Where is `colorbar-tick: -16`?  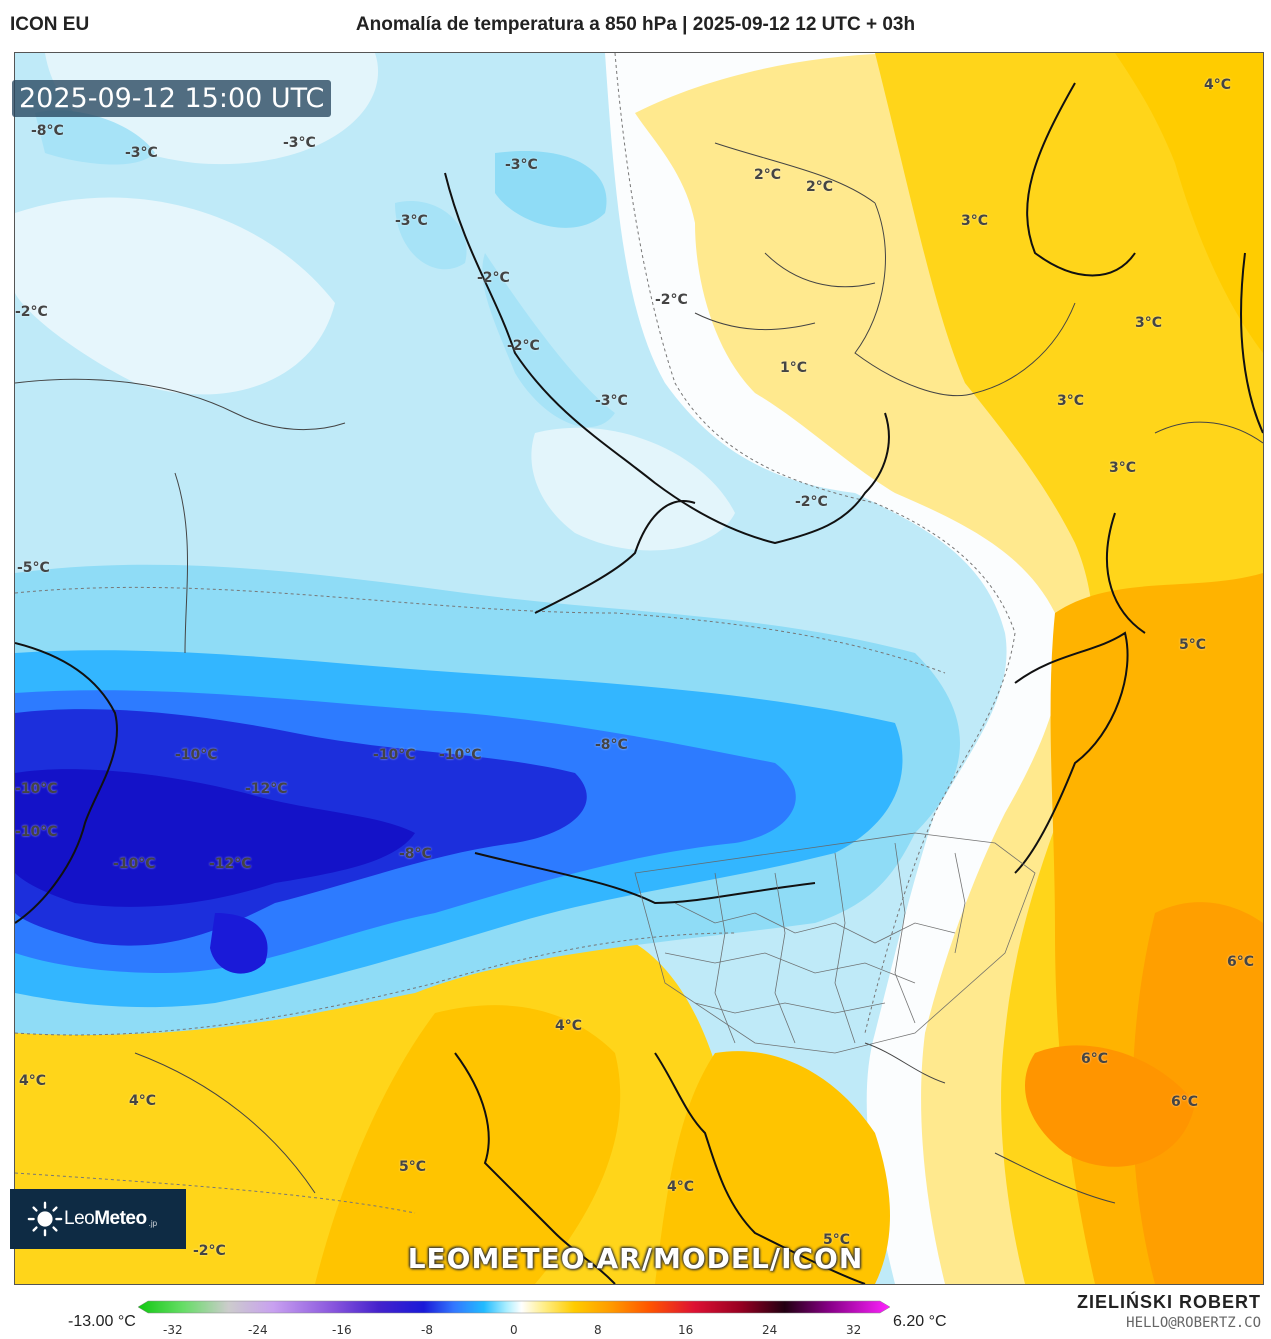 colorbar-tick: -16 is located at coordinates (342, 1330).